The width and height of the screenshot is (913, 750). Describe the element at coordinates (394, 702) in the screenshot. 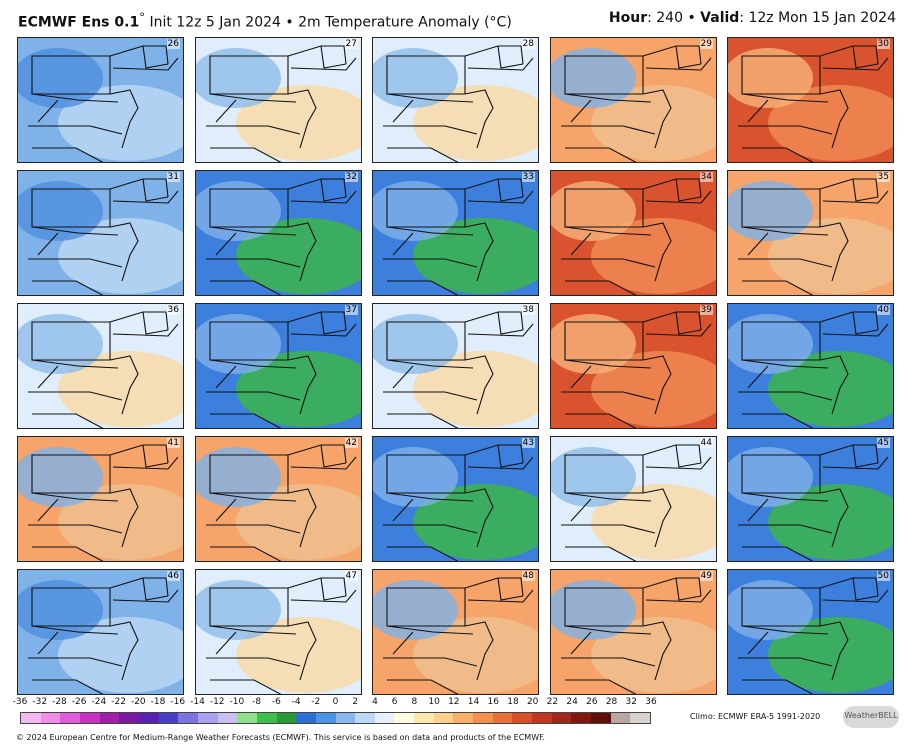

I see `colorbar-tick: 6` at that location.